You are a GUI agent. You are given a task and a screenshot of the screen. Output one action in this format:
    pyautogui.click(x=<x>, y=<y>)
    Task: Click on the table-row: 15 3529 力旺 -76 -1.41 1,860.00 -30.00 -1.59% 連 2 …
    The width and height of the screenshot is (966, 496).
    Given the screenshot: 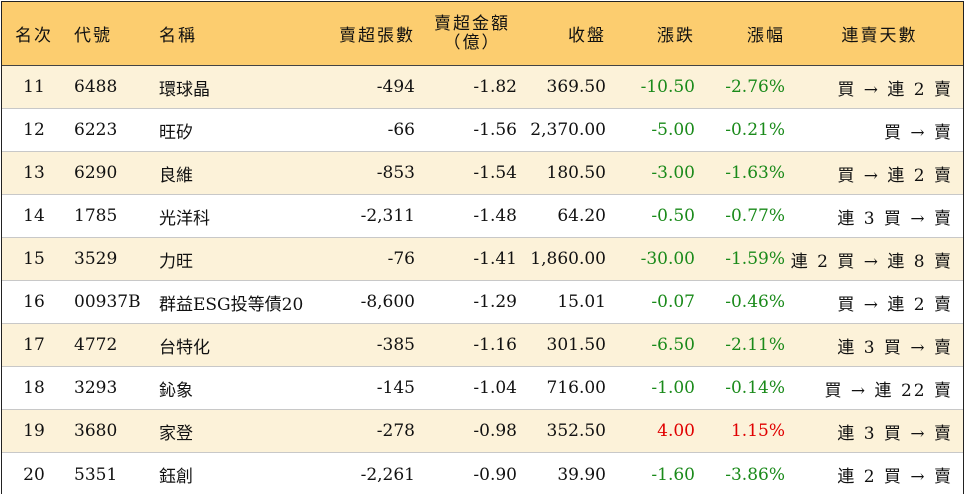 What is the action you would take?
    pyautogui.click(x=482, y=259)
    